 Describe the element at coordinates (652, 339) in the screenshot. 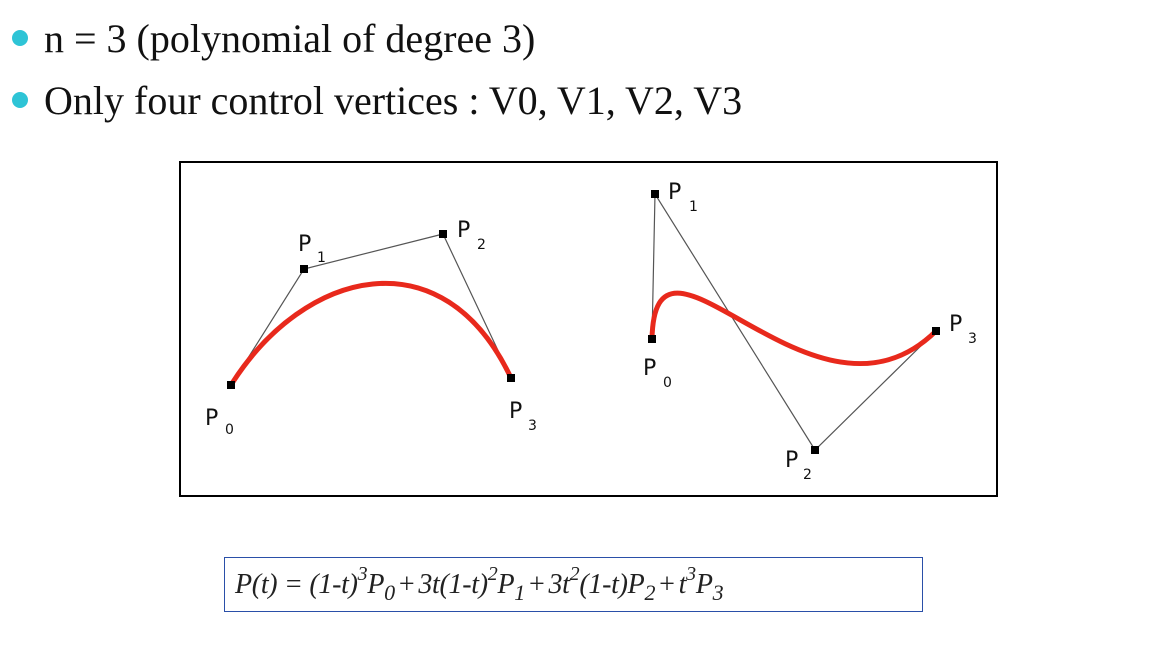

I see `right-control-point-p0` at that location.